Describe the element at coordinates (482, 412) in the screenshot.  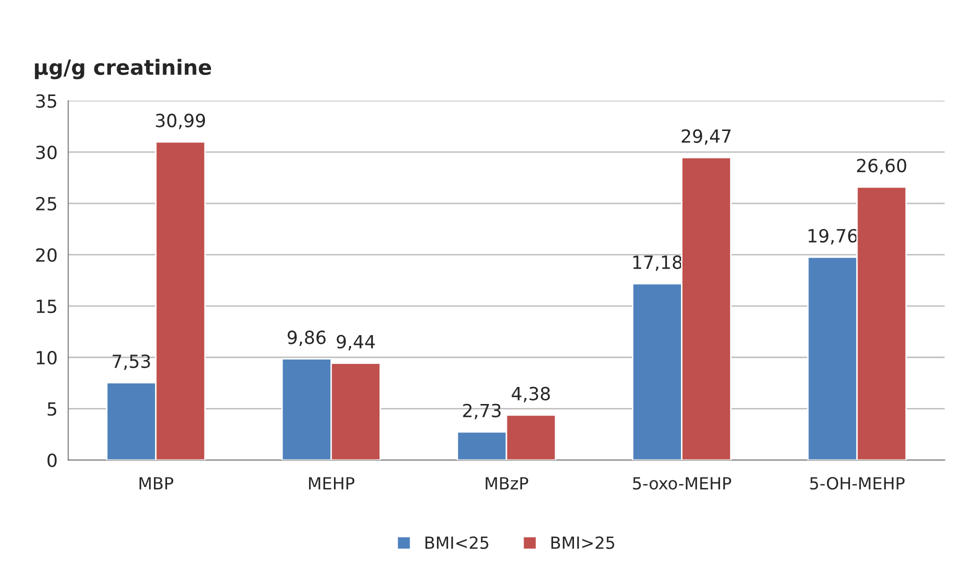
I see `data-label: 2,73` at that location.